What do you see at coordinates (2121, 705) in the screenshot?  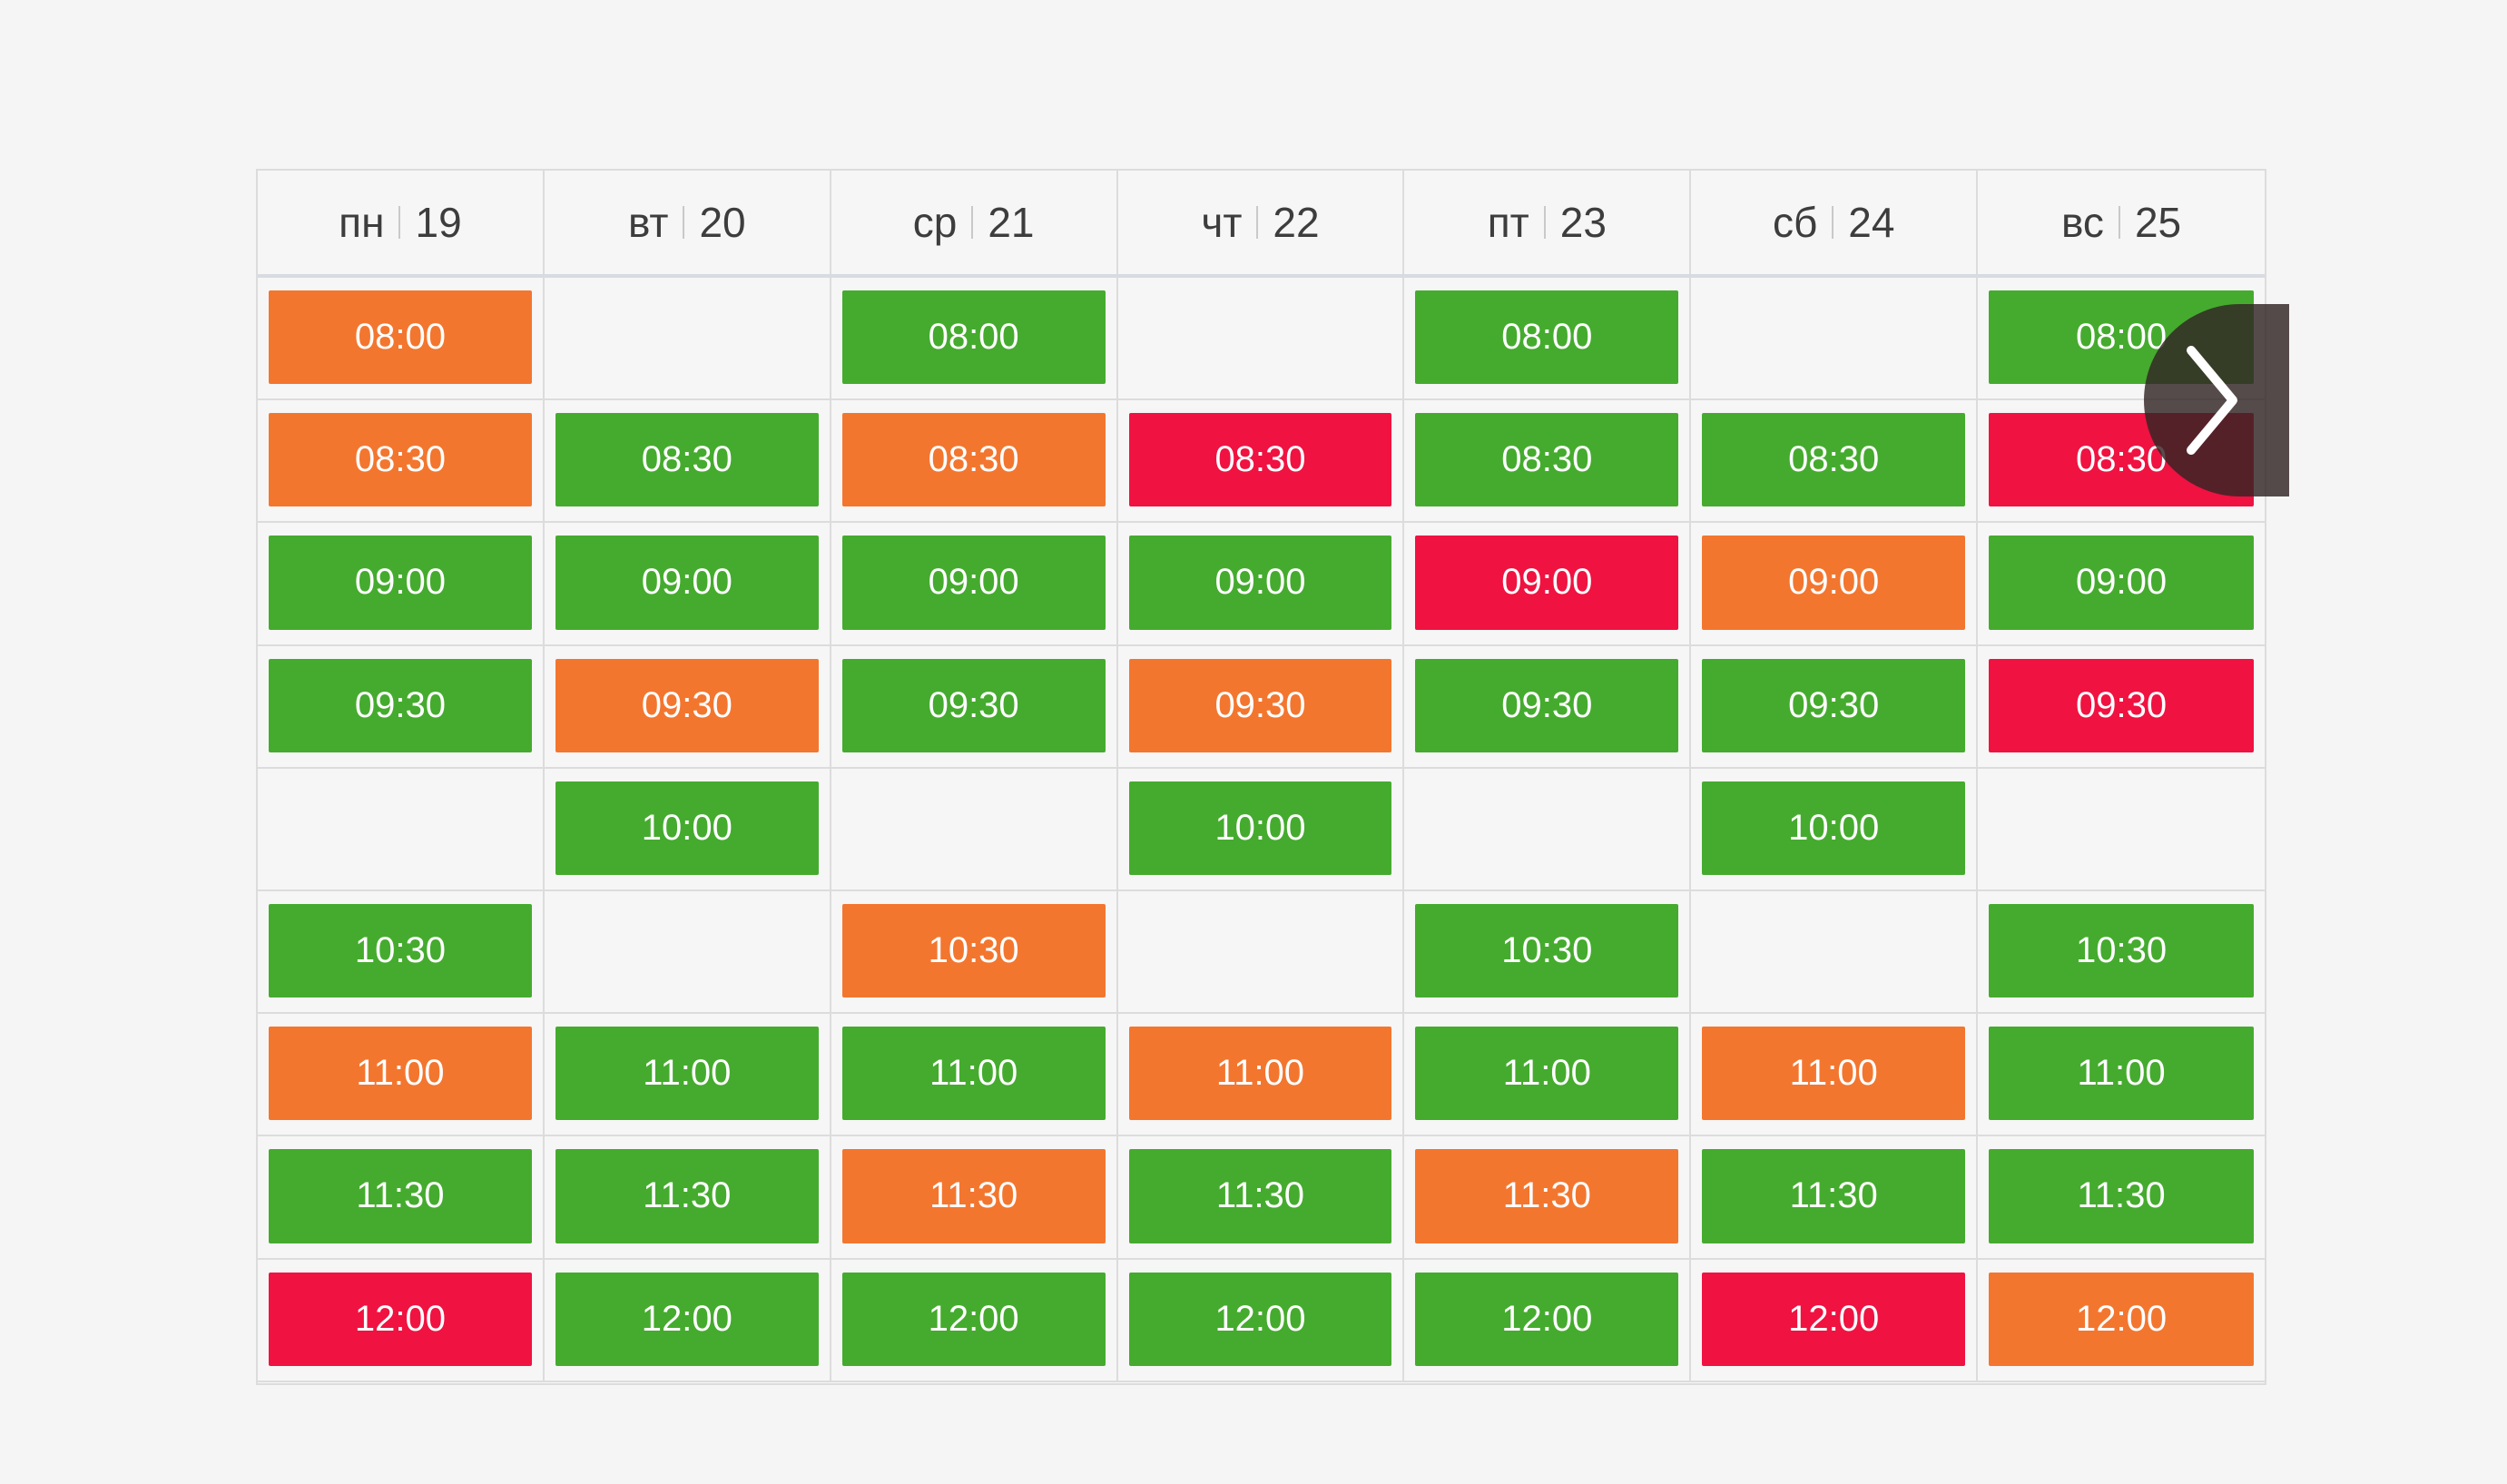 I see `time-slot-red: 09:30` at bounding box center [2121, 705].